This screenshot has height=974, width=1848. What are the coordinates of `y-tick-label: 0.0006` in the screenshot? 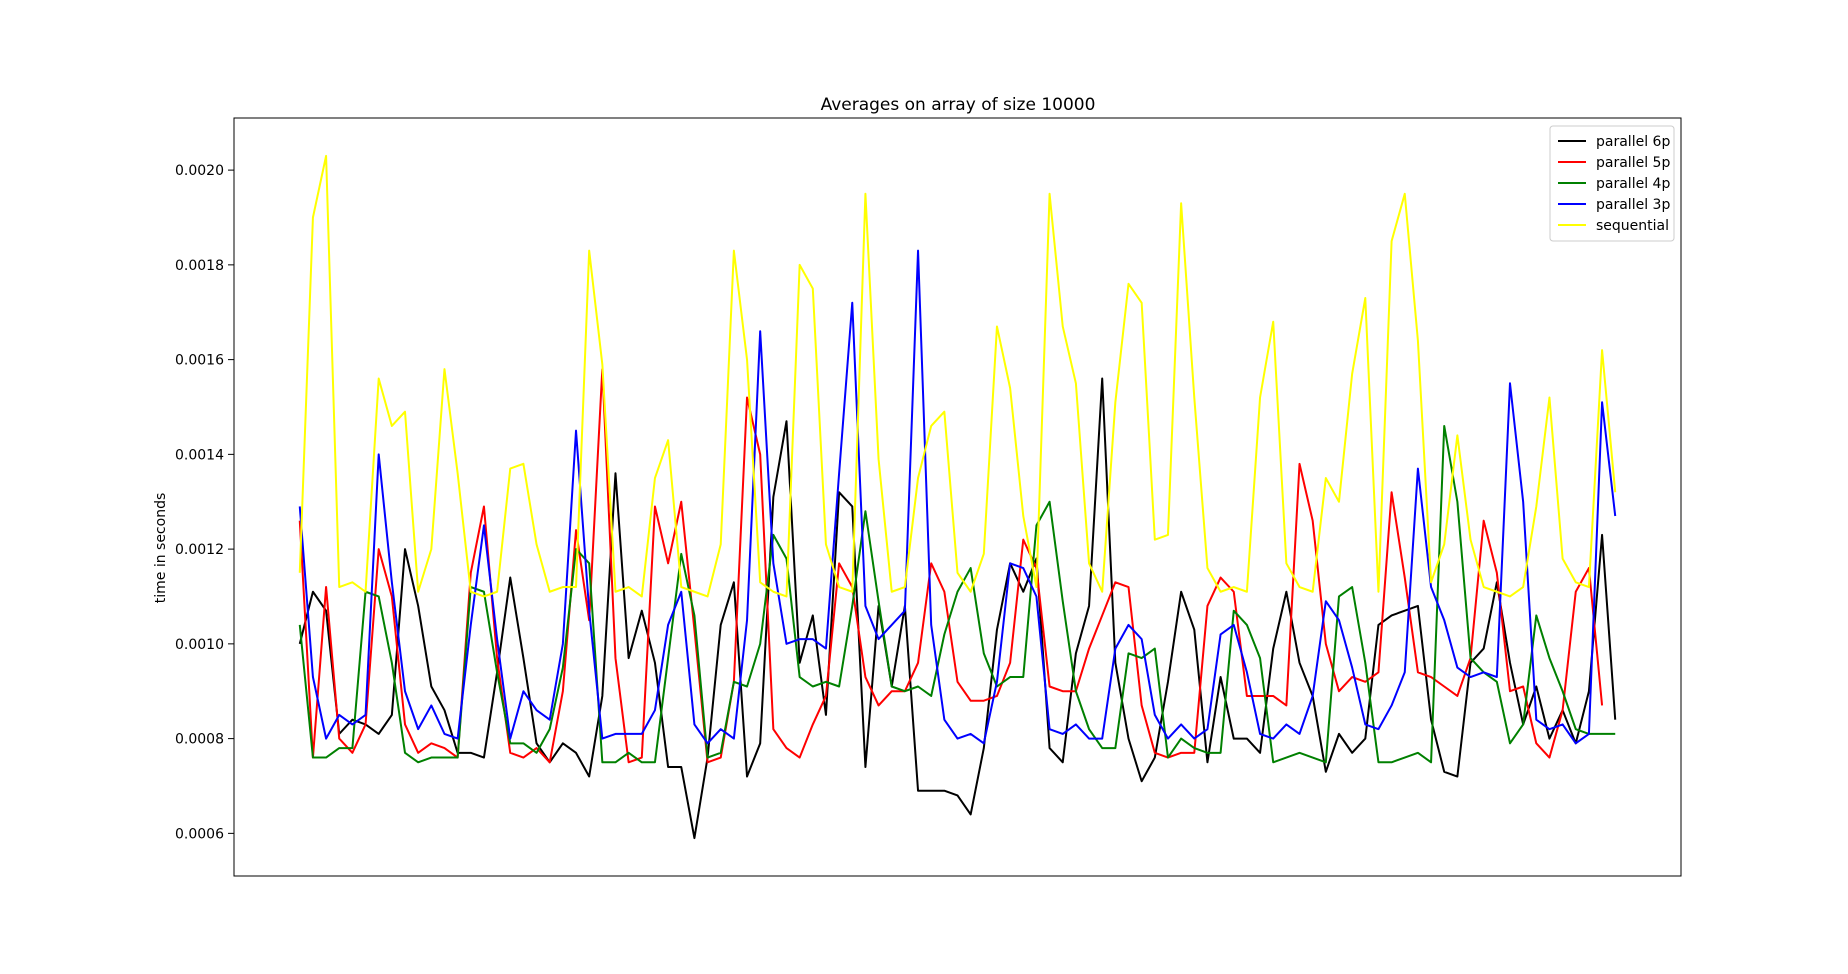 It's located at (199, 834).